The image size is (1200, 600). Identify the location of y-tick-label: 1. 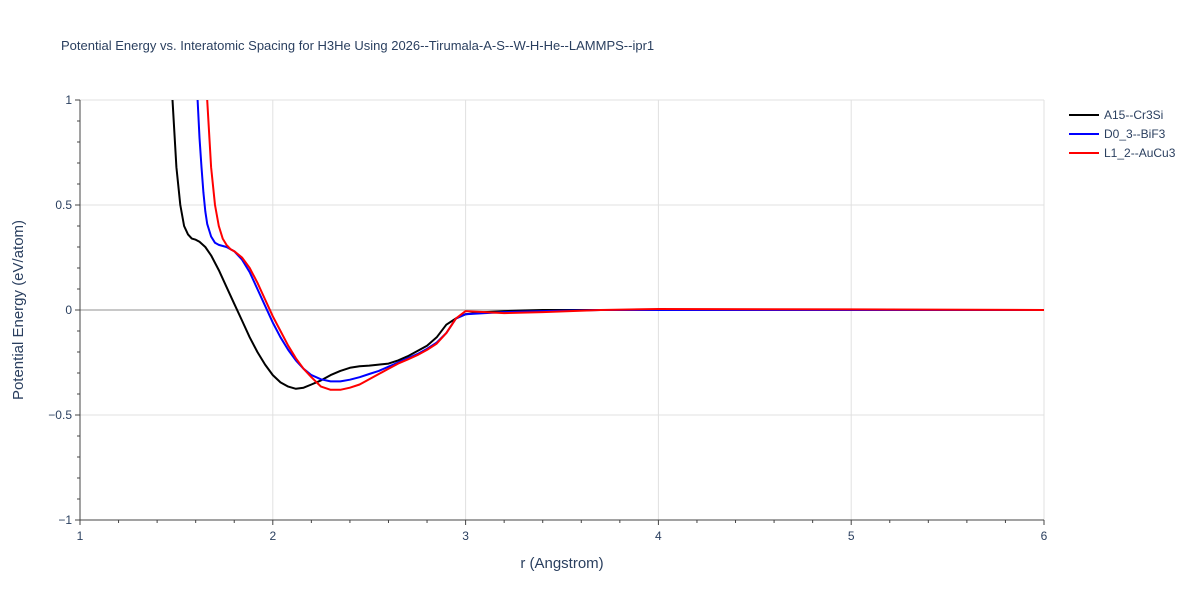
(68, 100).